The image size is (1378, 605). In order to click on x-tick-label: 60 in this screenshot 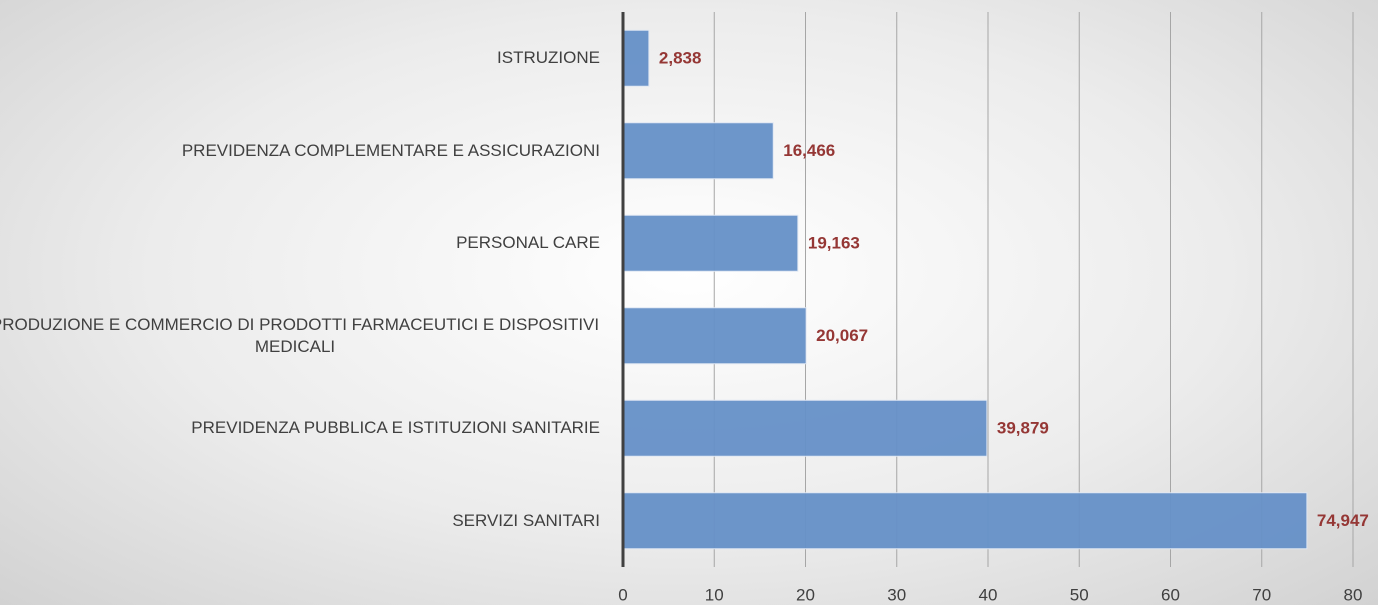, I will do `click(1170, 594)`.